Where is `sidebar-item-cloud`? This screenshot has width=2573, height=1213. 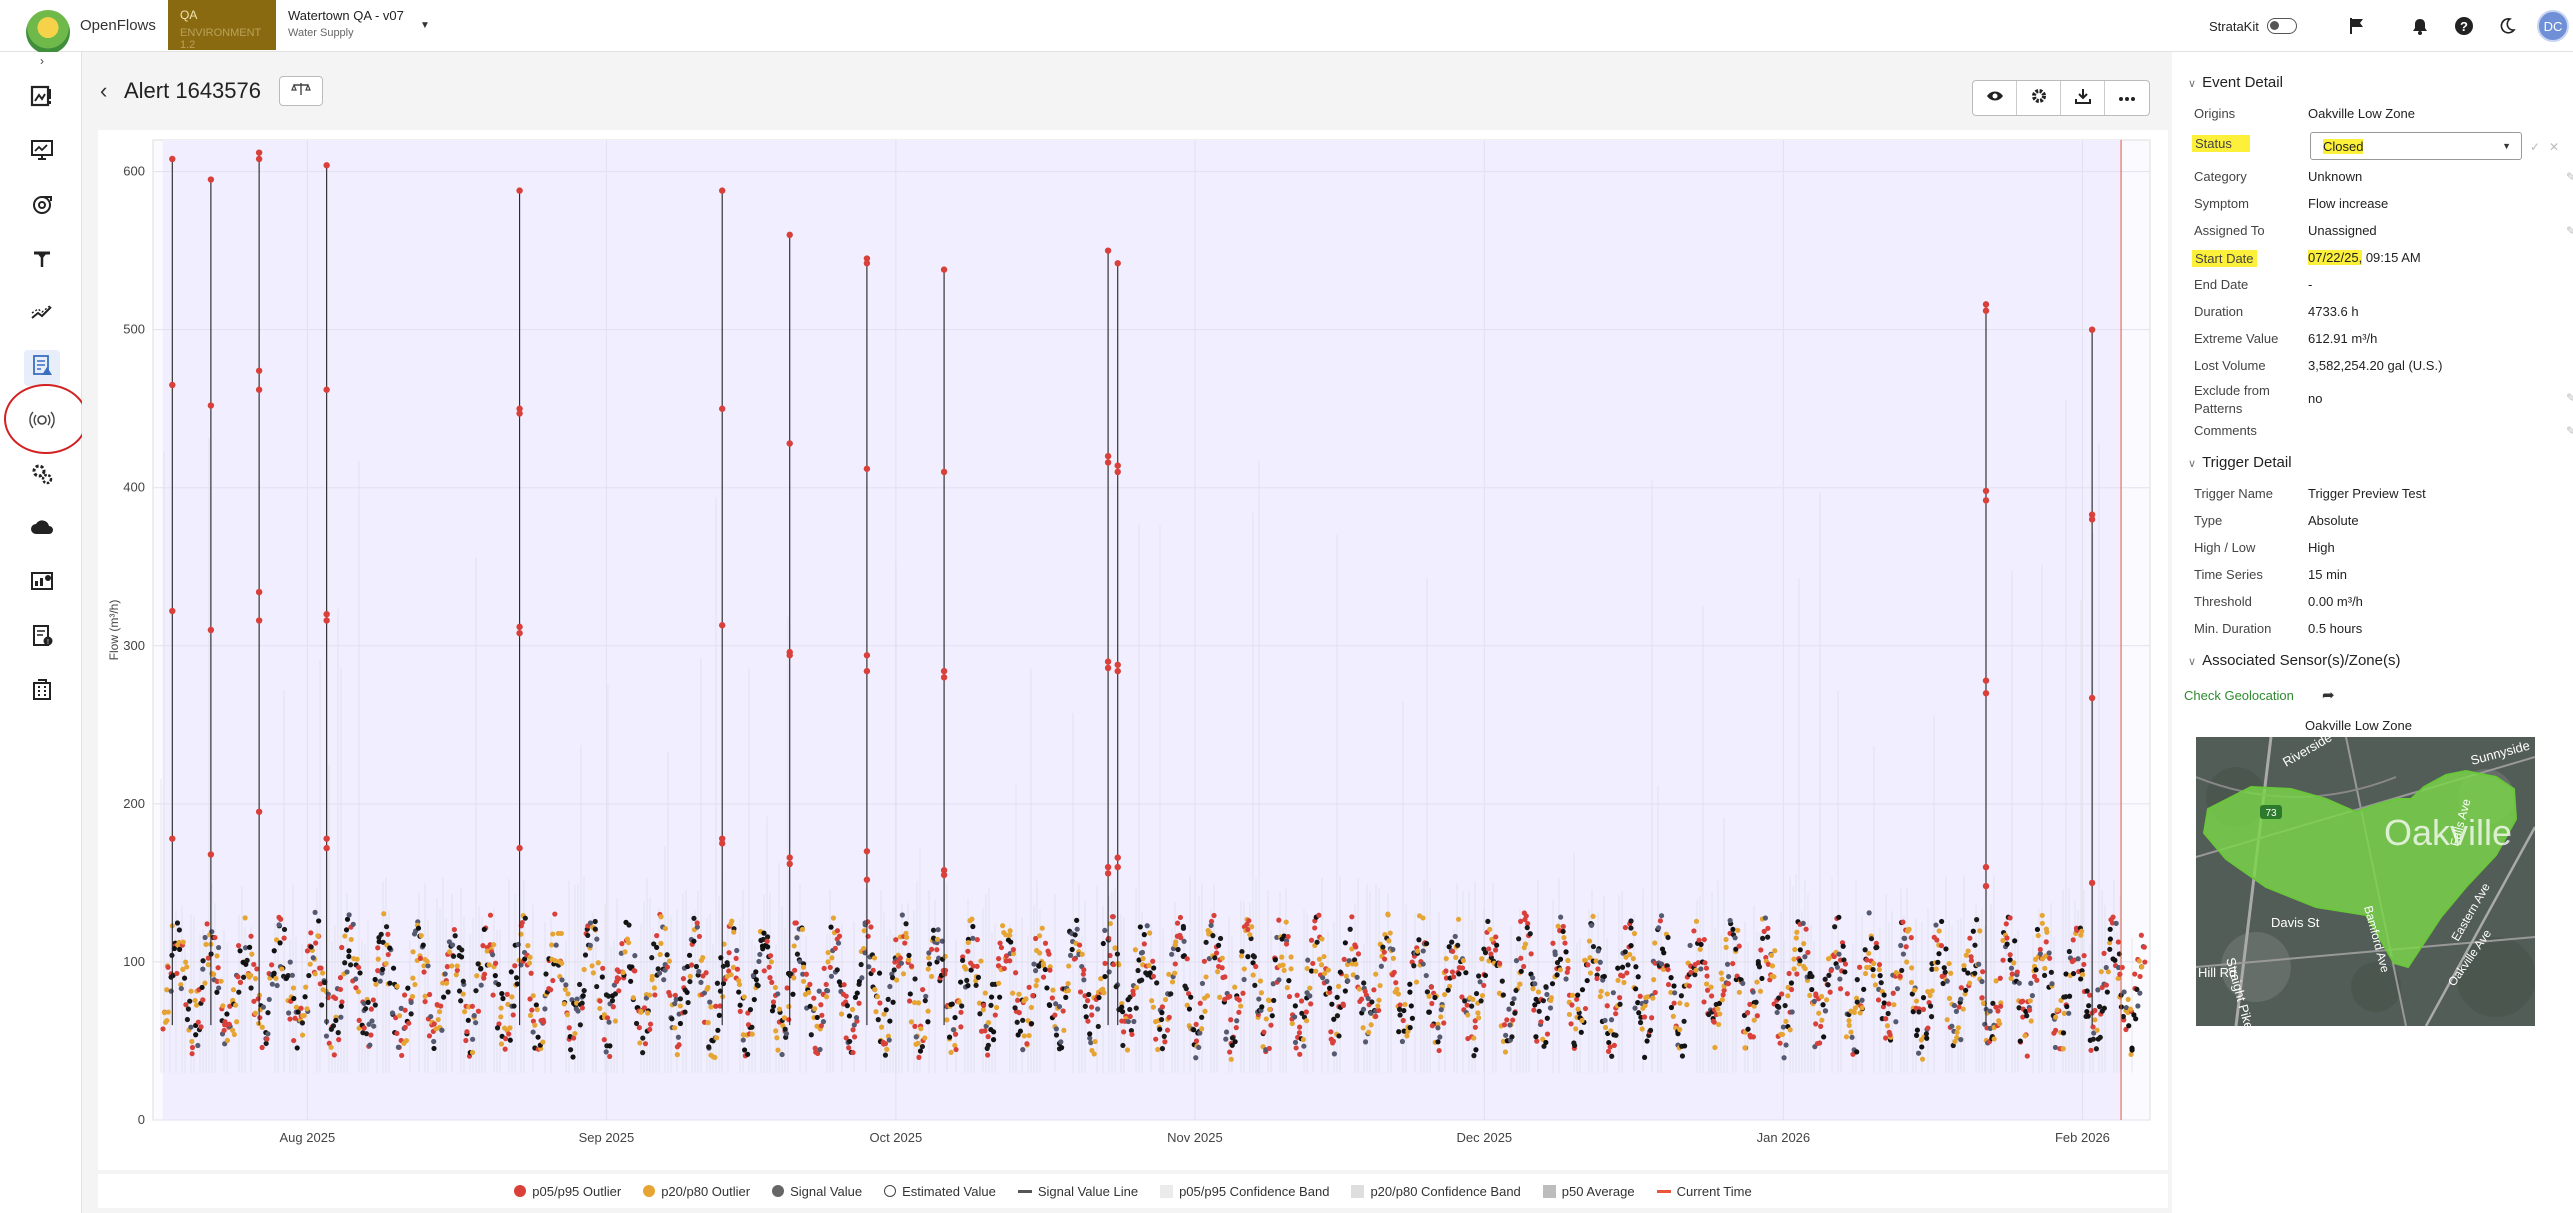 sidebar-item-cloud is located at coordinates (42, 530).